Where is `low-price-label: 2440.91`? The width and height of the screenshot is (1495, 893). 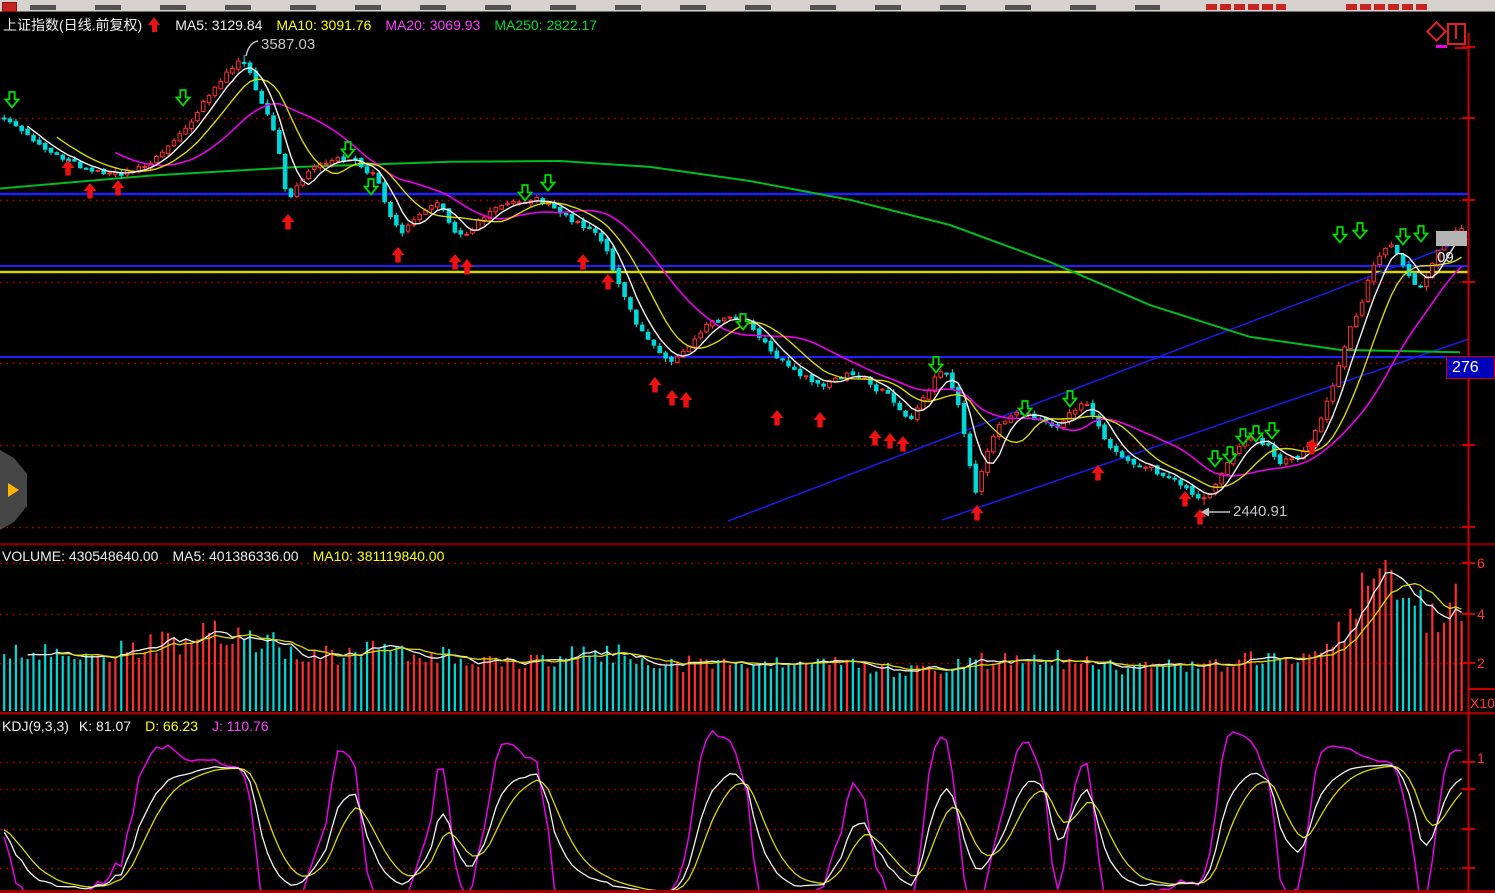
low-price-label: 2440.91 is located at coordinates (1260, 511).